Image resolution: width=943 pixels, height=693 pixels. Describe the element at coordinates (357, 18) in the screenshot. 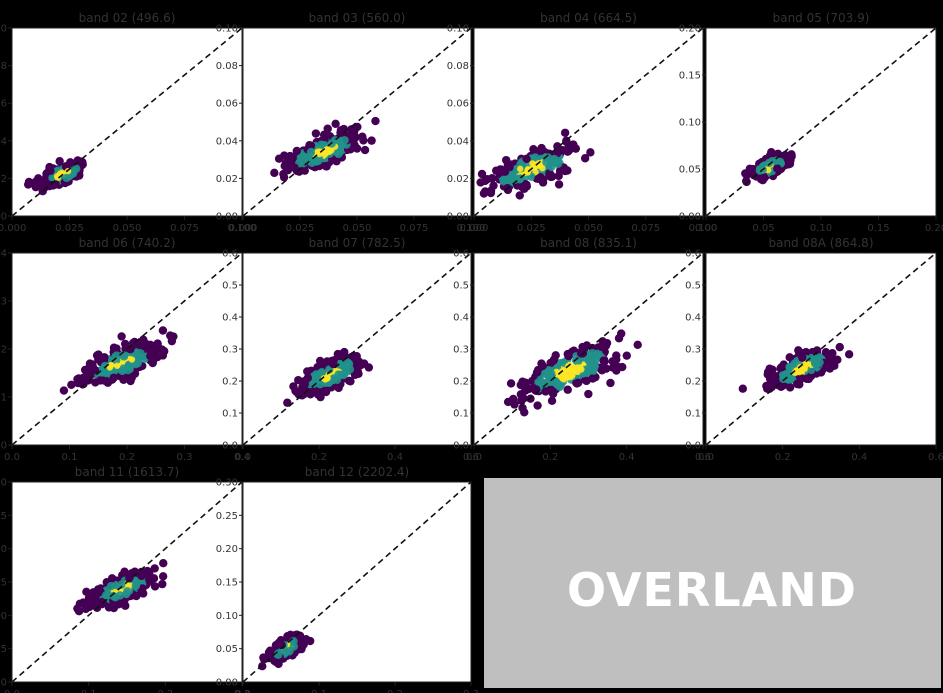

I see `panel-title: band 03 (560.0)` at that location.